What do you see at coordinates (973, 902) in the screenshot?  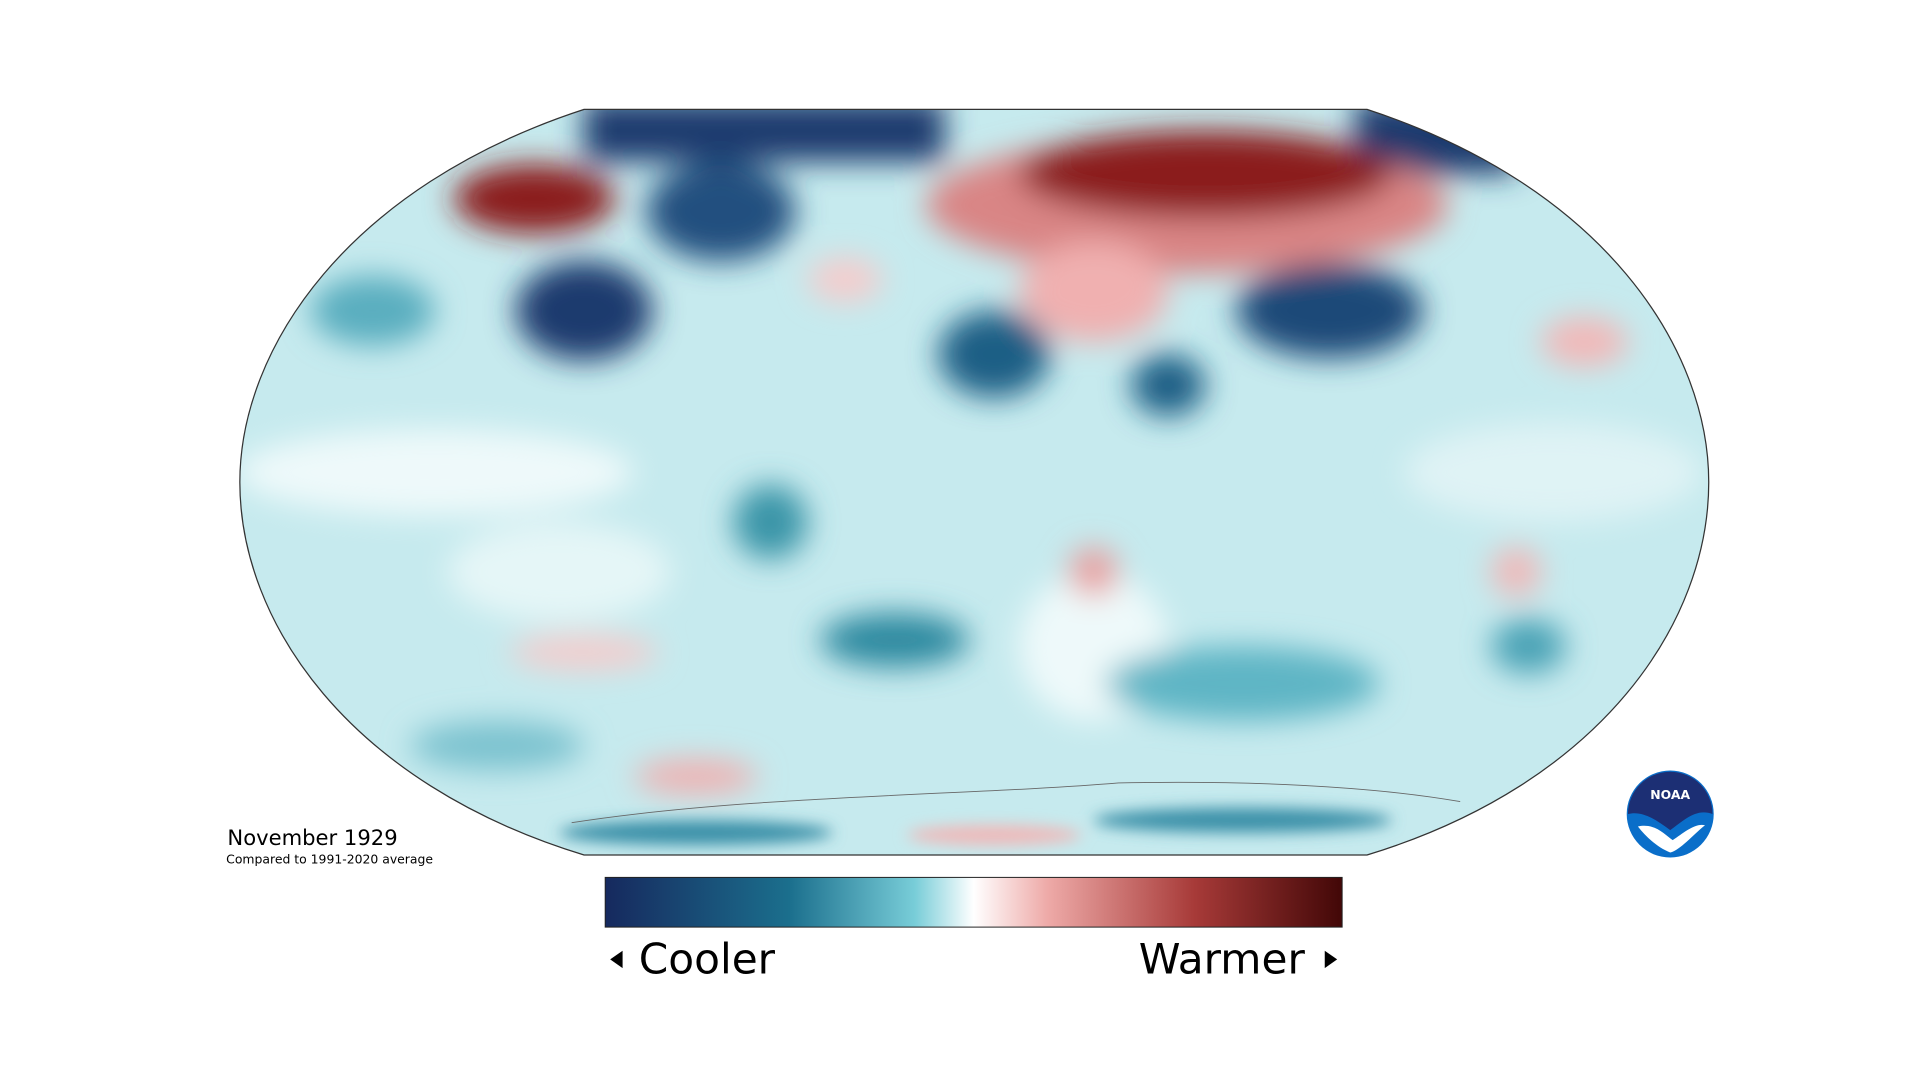 I see `color-bar` at bounding box center [973, 902].